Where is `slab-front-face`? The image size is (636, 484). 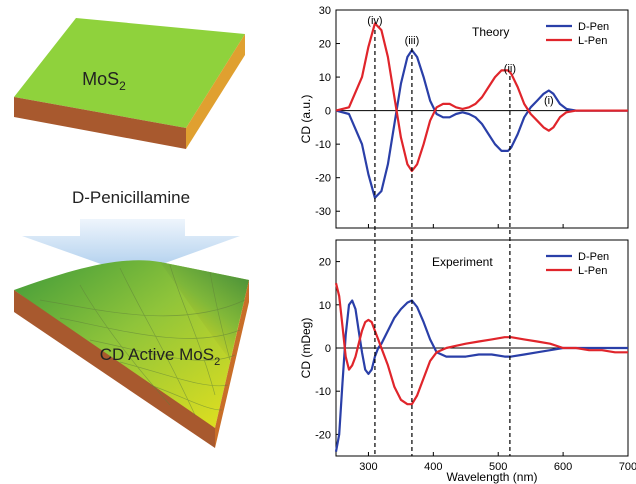 slab-front-face is located at coordinates (100, 123).